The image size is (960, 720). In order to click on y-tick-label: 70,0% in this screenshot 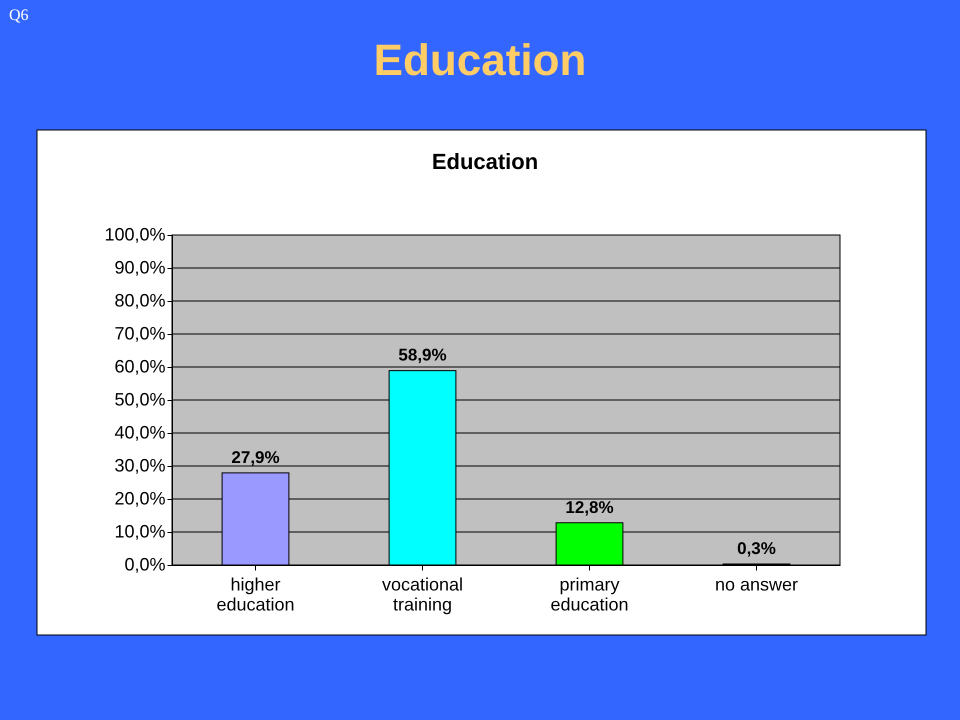, I will do `click(140, 334)`.